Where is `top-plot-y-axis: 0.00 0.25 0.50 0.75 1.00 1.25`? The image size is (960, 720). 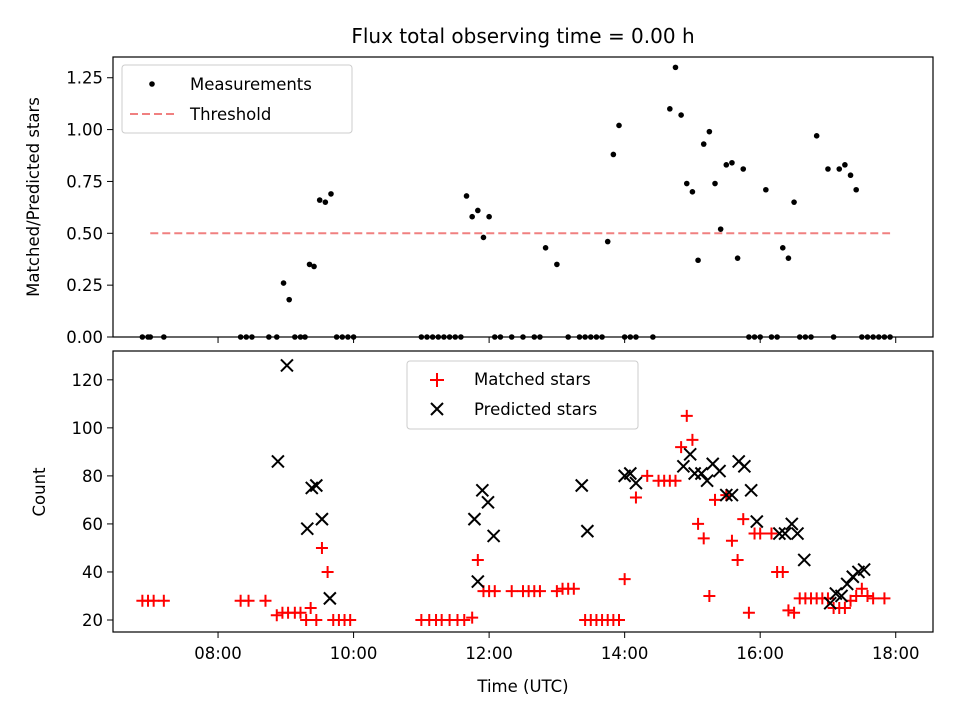
top-plot-y-axis: 0.00 0.25 0.50 0.75 1.00 1.25 is located at coordinates (89, 208).